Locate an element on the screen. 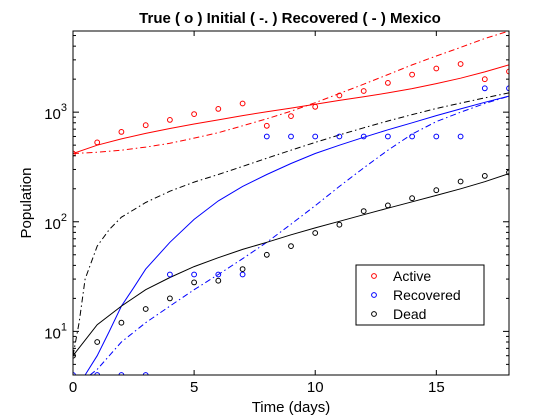 The width and height of the screenshot is (560, 420). x-tick-label: 5 is located at coordinates (194, 387).